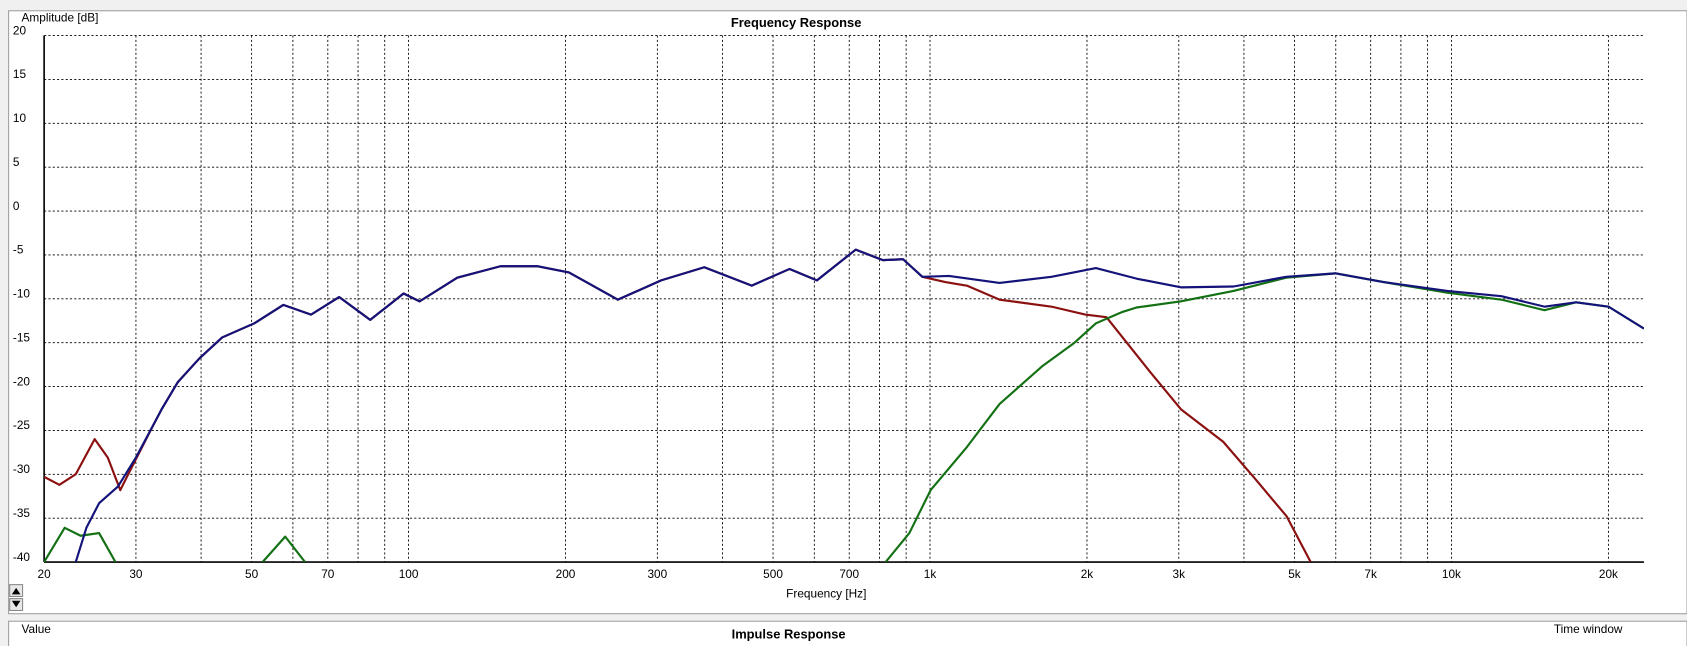  I want to click on x-tick-label: 3k, so click(1179, 574).